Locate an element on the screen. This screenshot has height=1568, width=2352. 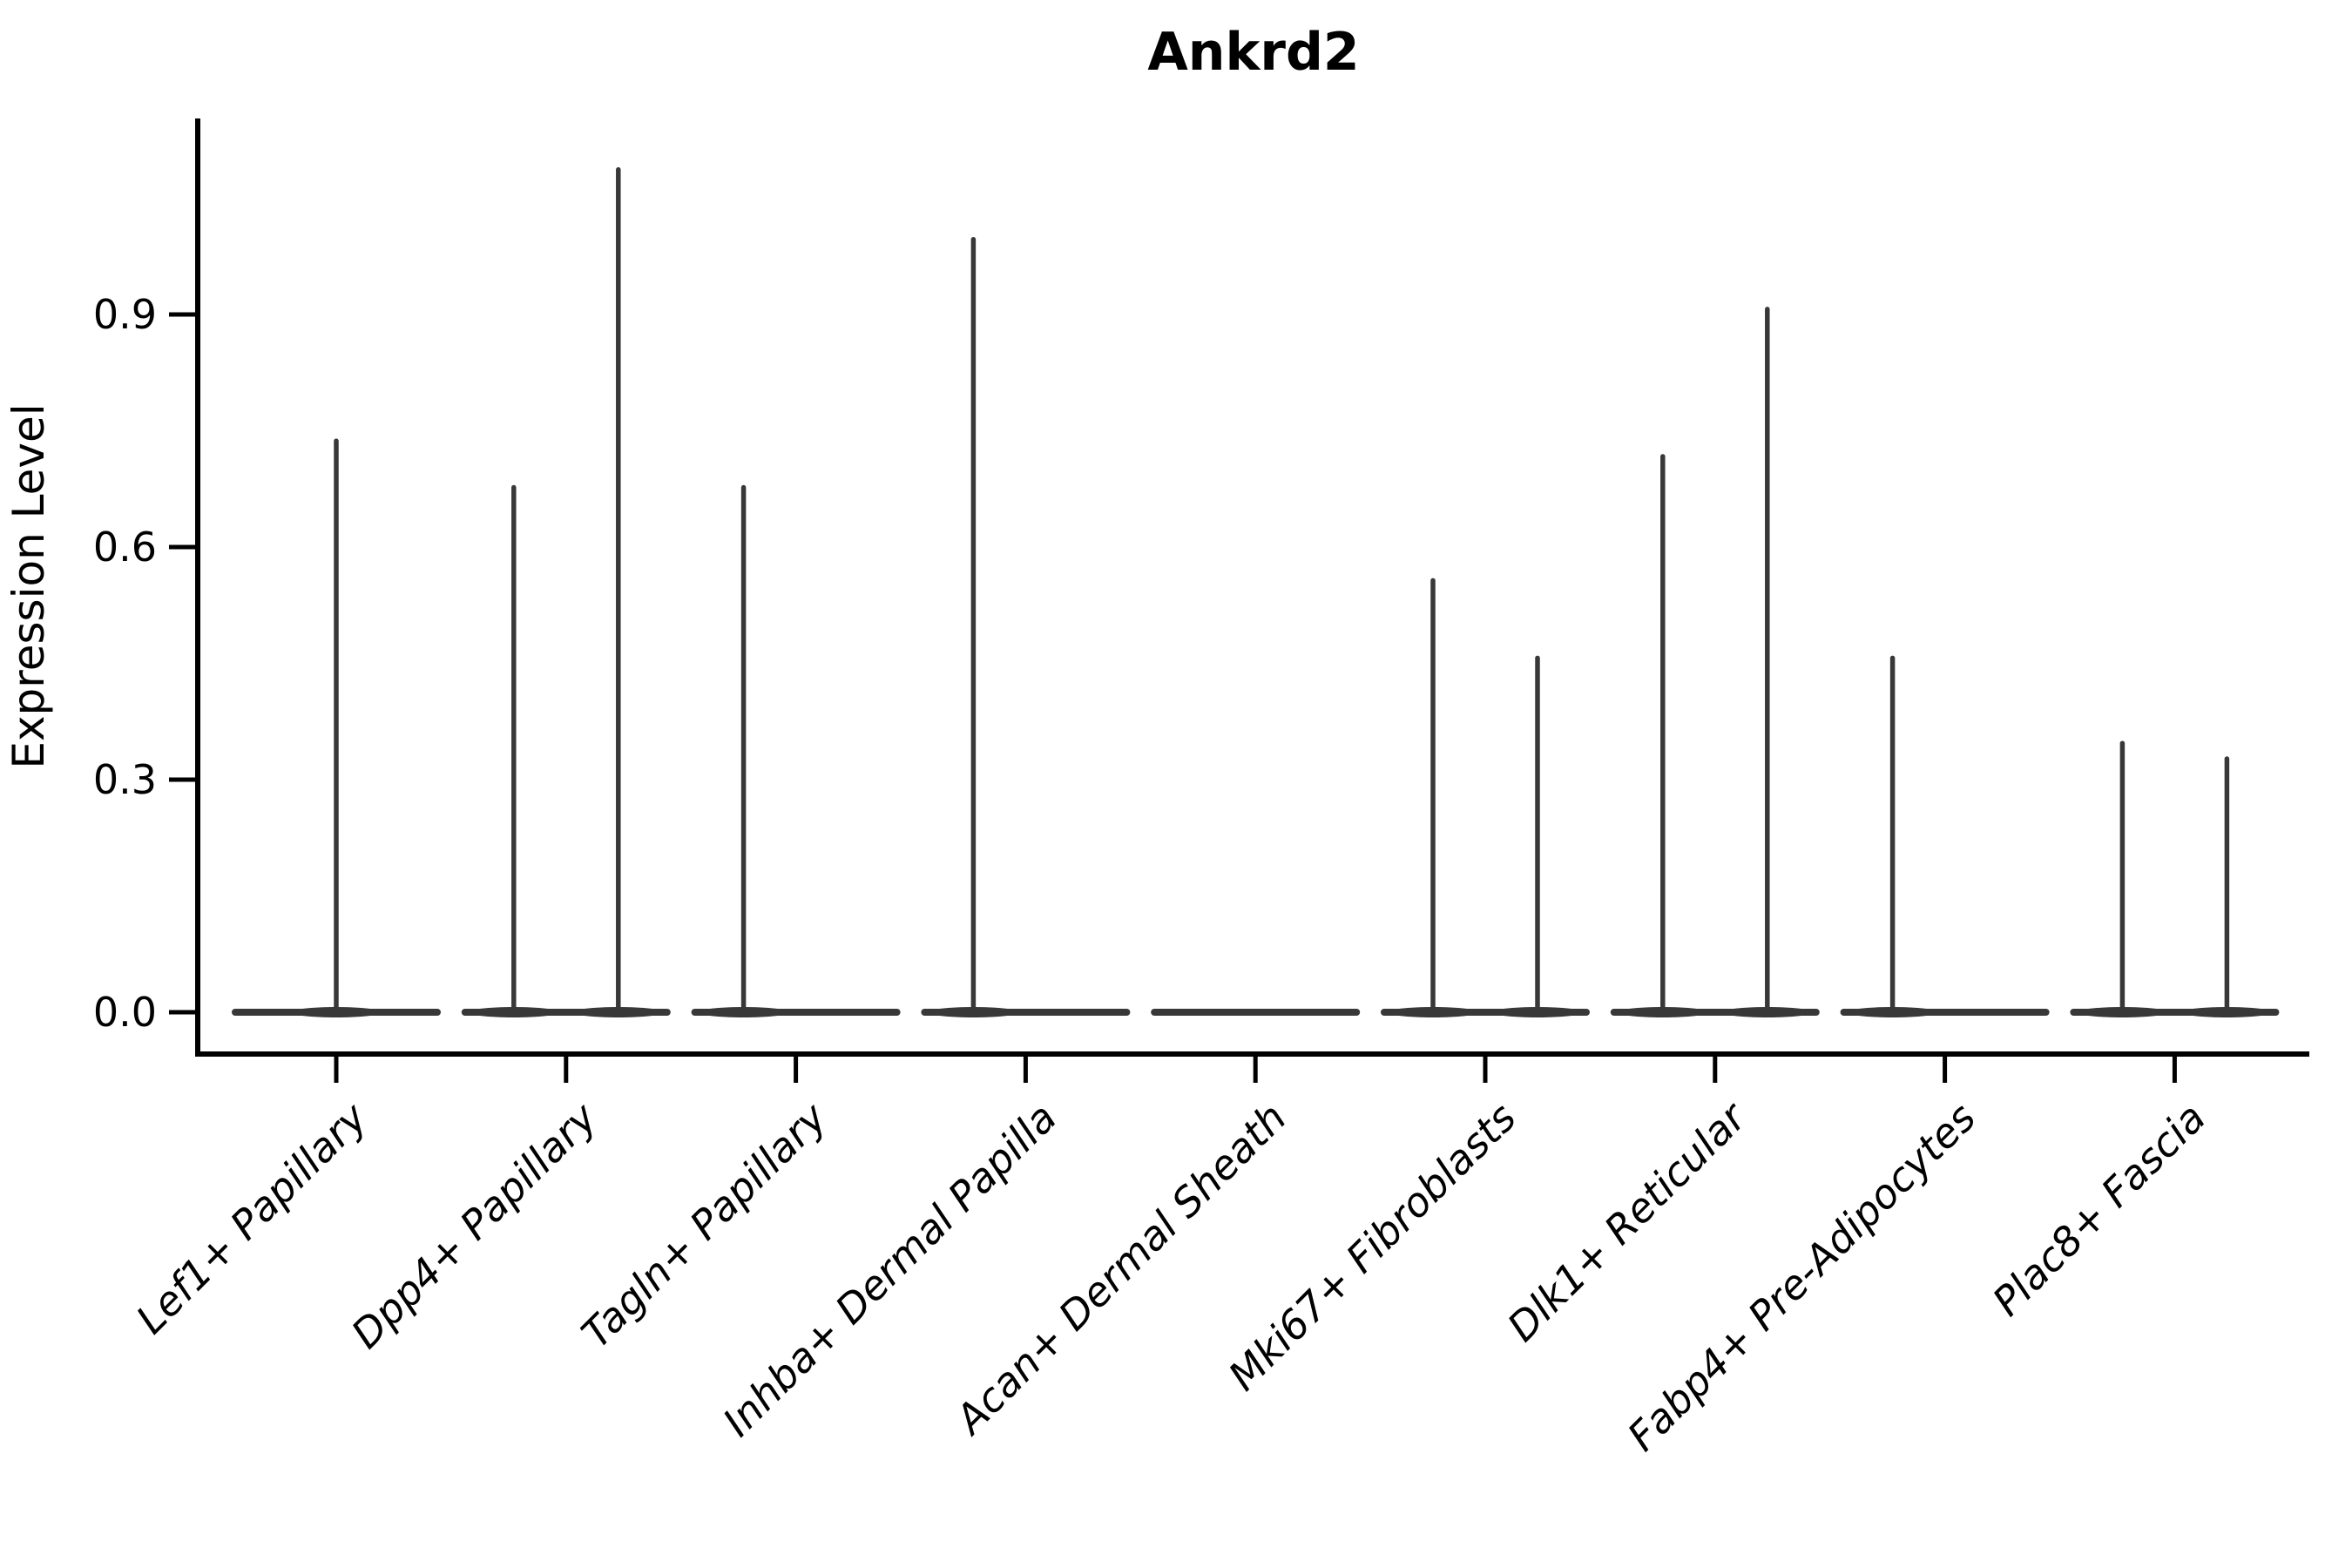
violin-baseline is located at coordinates (1256, 1013).